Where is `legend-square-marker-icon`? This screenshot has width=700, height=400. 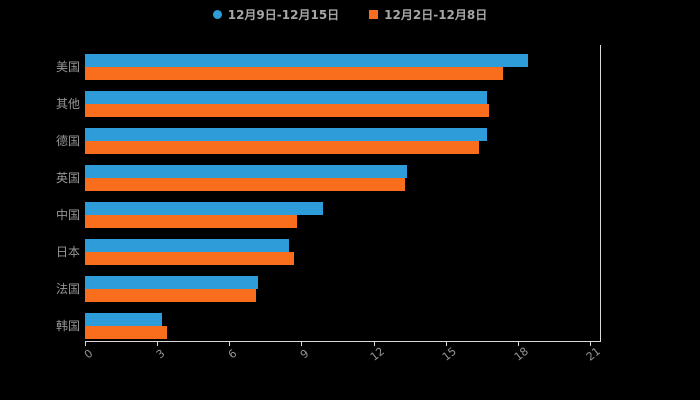 legend-square-marker-icon is located at coordinates (374, 14).